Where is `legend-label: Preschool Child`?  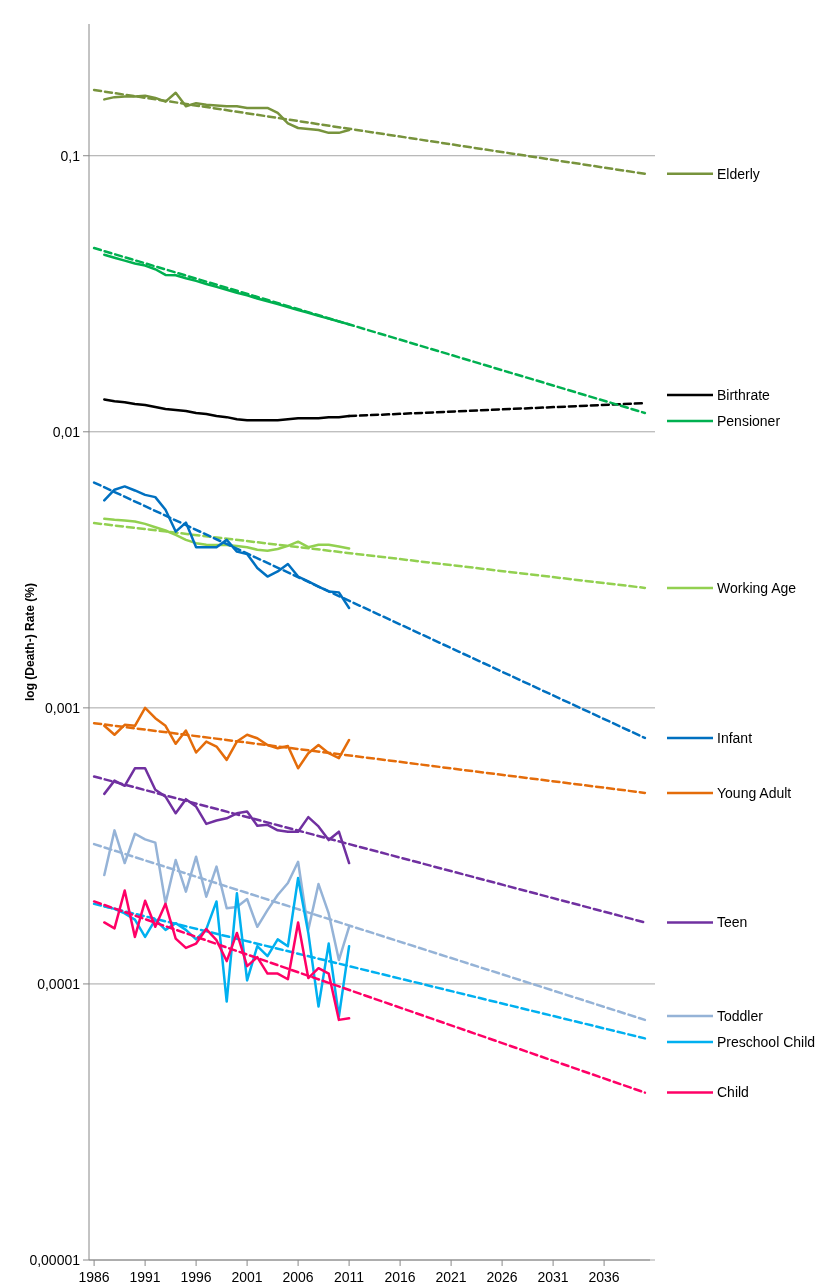
legend-label: Preschool Child is located at coordinates (766, 1042).